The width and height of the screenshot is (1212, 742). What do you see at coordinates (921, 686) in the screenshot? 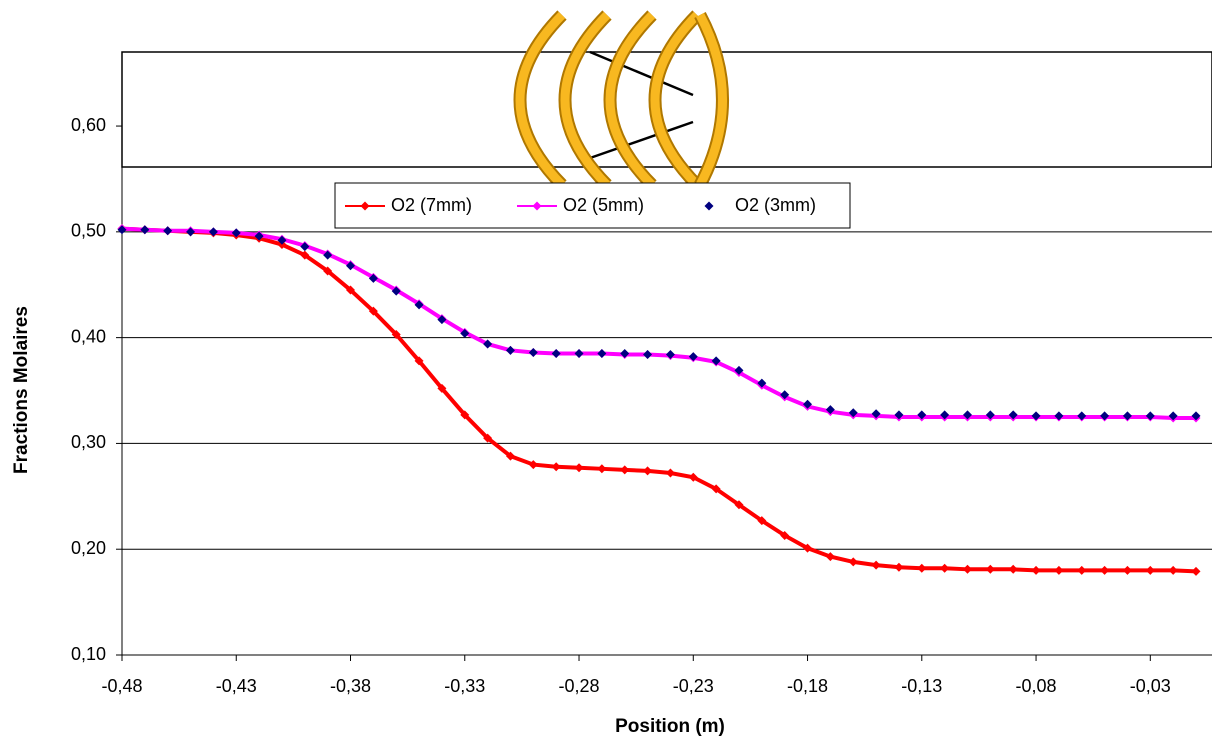
I see `x-tick-label: -0,13` at bounding box center [921, 686].